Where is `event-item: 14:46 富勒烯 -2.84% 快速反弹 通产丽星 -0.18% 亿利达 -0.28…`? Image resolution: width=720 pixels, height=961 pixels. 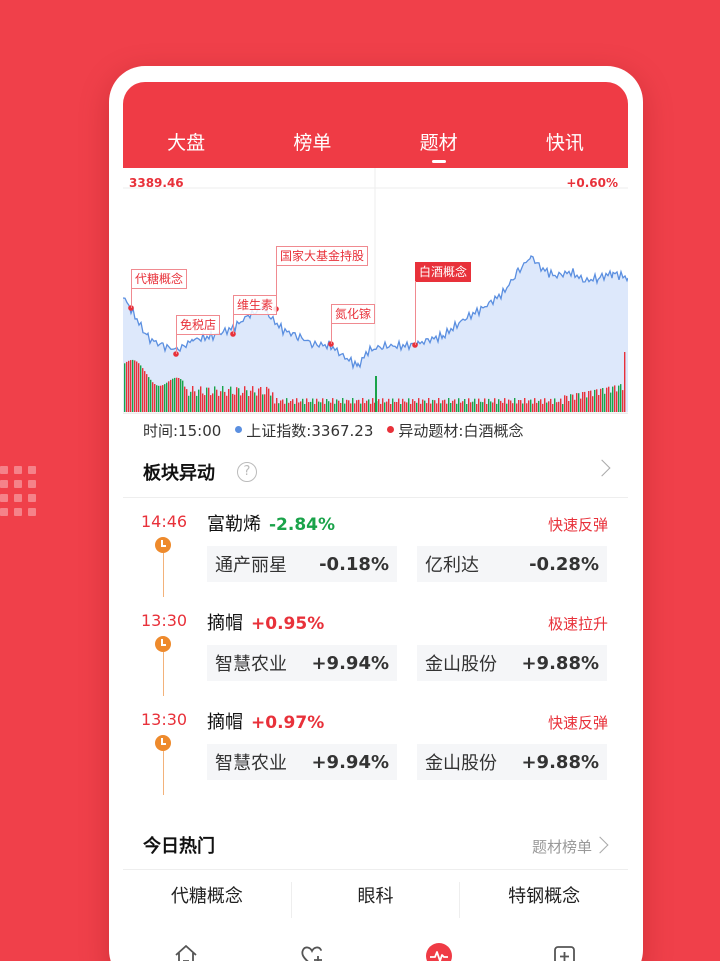
event-item: 14:46 富勒烯 -2.84% 快速反弹 通产丽星 -0.18% 亿利达 -0.28… is located at coordinates (375, 547).